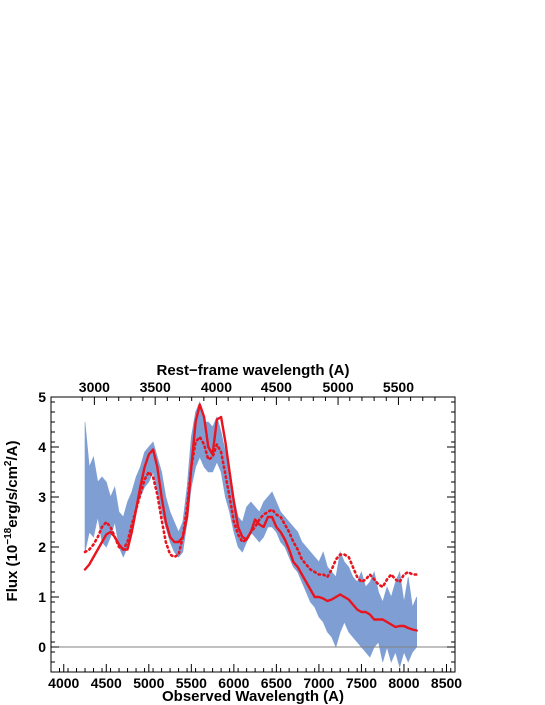  Describe the element at coordinates (12, 451) in the screenshot. I see `y-axis-title-post: /A)` at that location.